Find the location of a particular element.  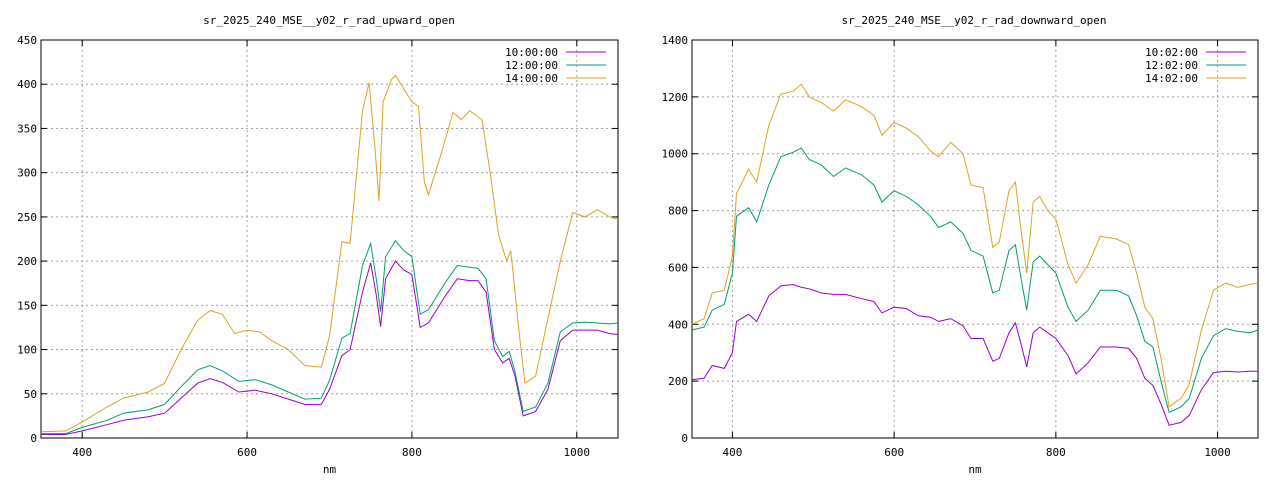

y-tick-label: 1000 is located at coordinates (675, 154).